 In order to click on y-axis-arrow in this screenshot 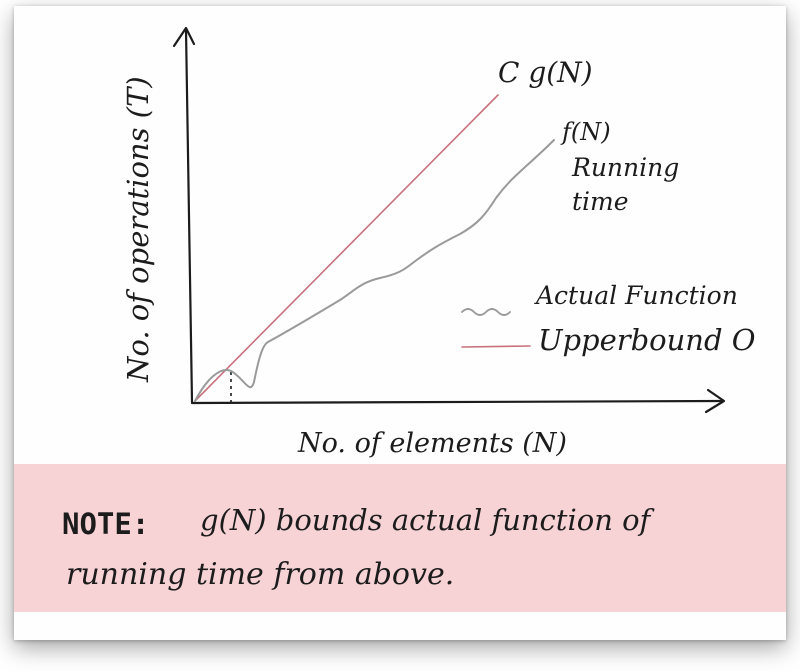, I will do `click(184, 37)`.